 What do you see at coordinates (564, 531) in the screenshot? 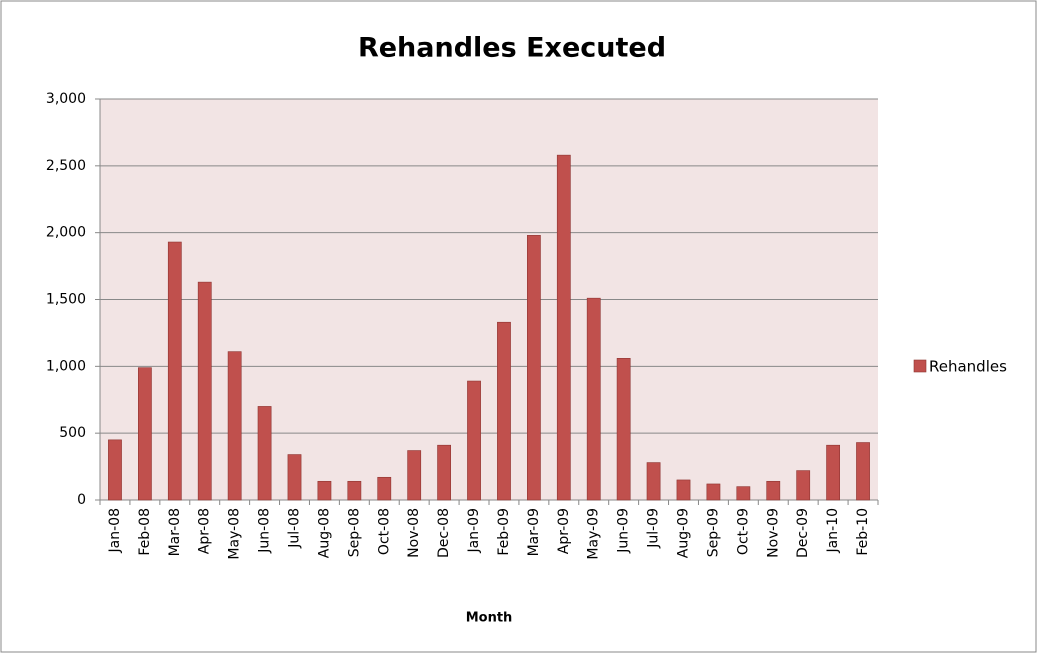
I see `x-tick-label: Apr-09` at bounding box center [564, 531].